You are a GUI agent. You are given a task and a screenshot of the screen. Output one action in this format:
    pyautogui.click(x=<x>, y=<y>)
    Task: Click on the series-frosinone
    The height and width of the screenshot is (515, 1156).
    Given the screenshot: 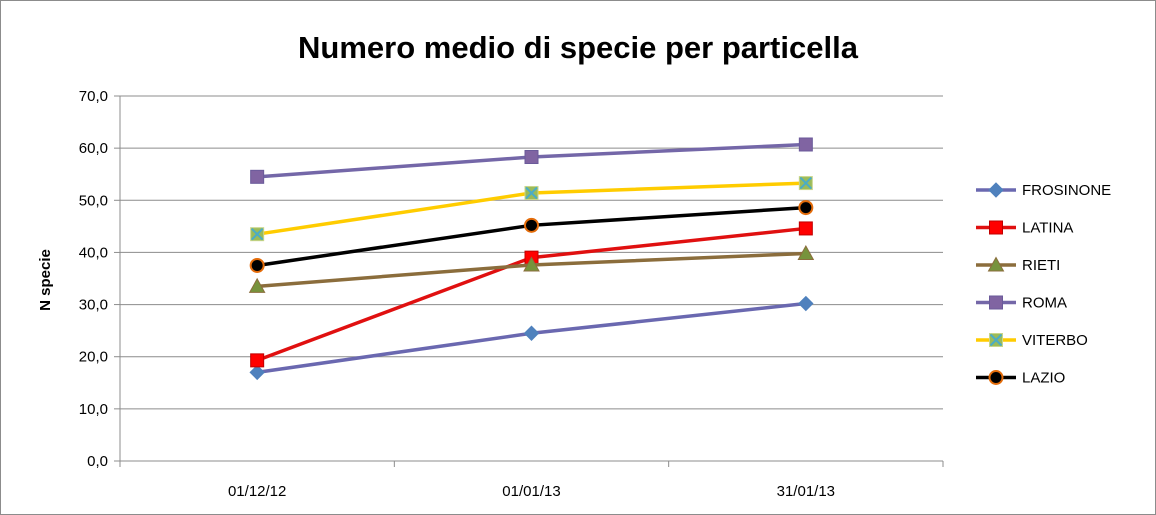 What is the action you would take?
    pyautogui.click(x=531, y=338)
    